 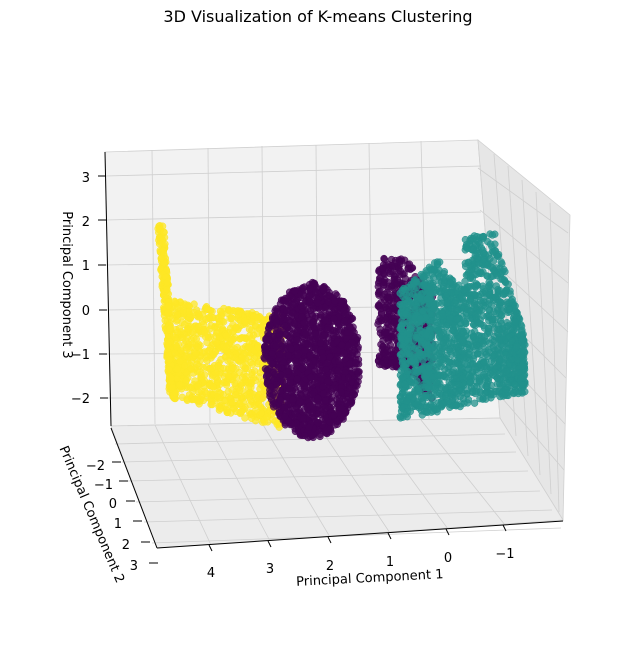 I want to click on z-tick-label: 1, so click(x=86, y=266).